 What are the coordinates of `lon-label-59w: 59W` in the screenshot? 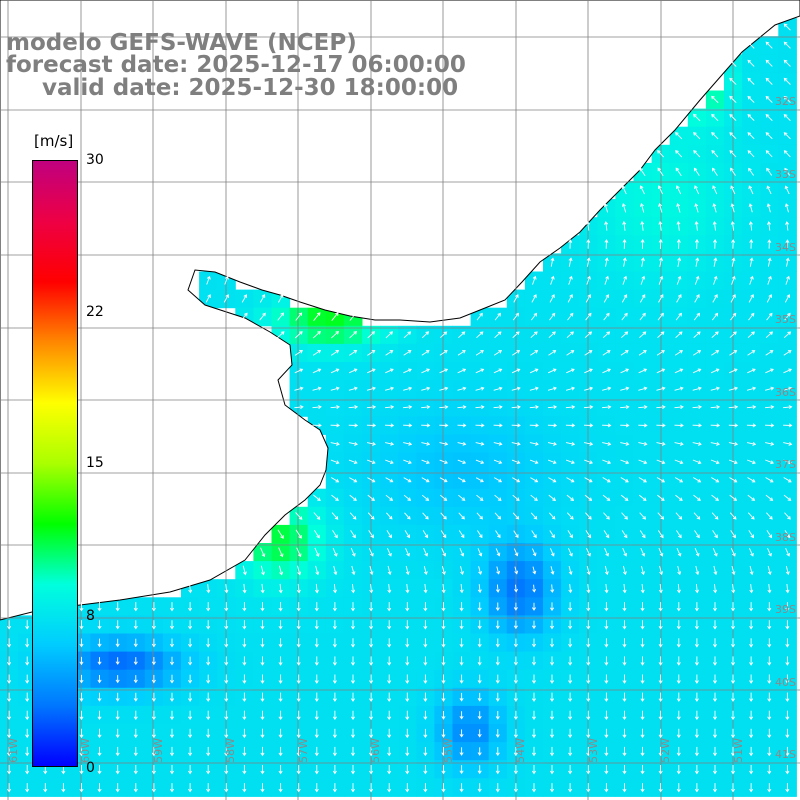 It's located at (158, 750).